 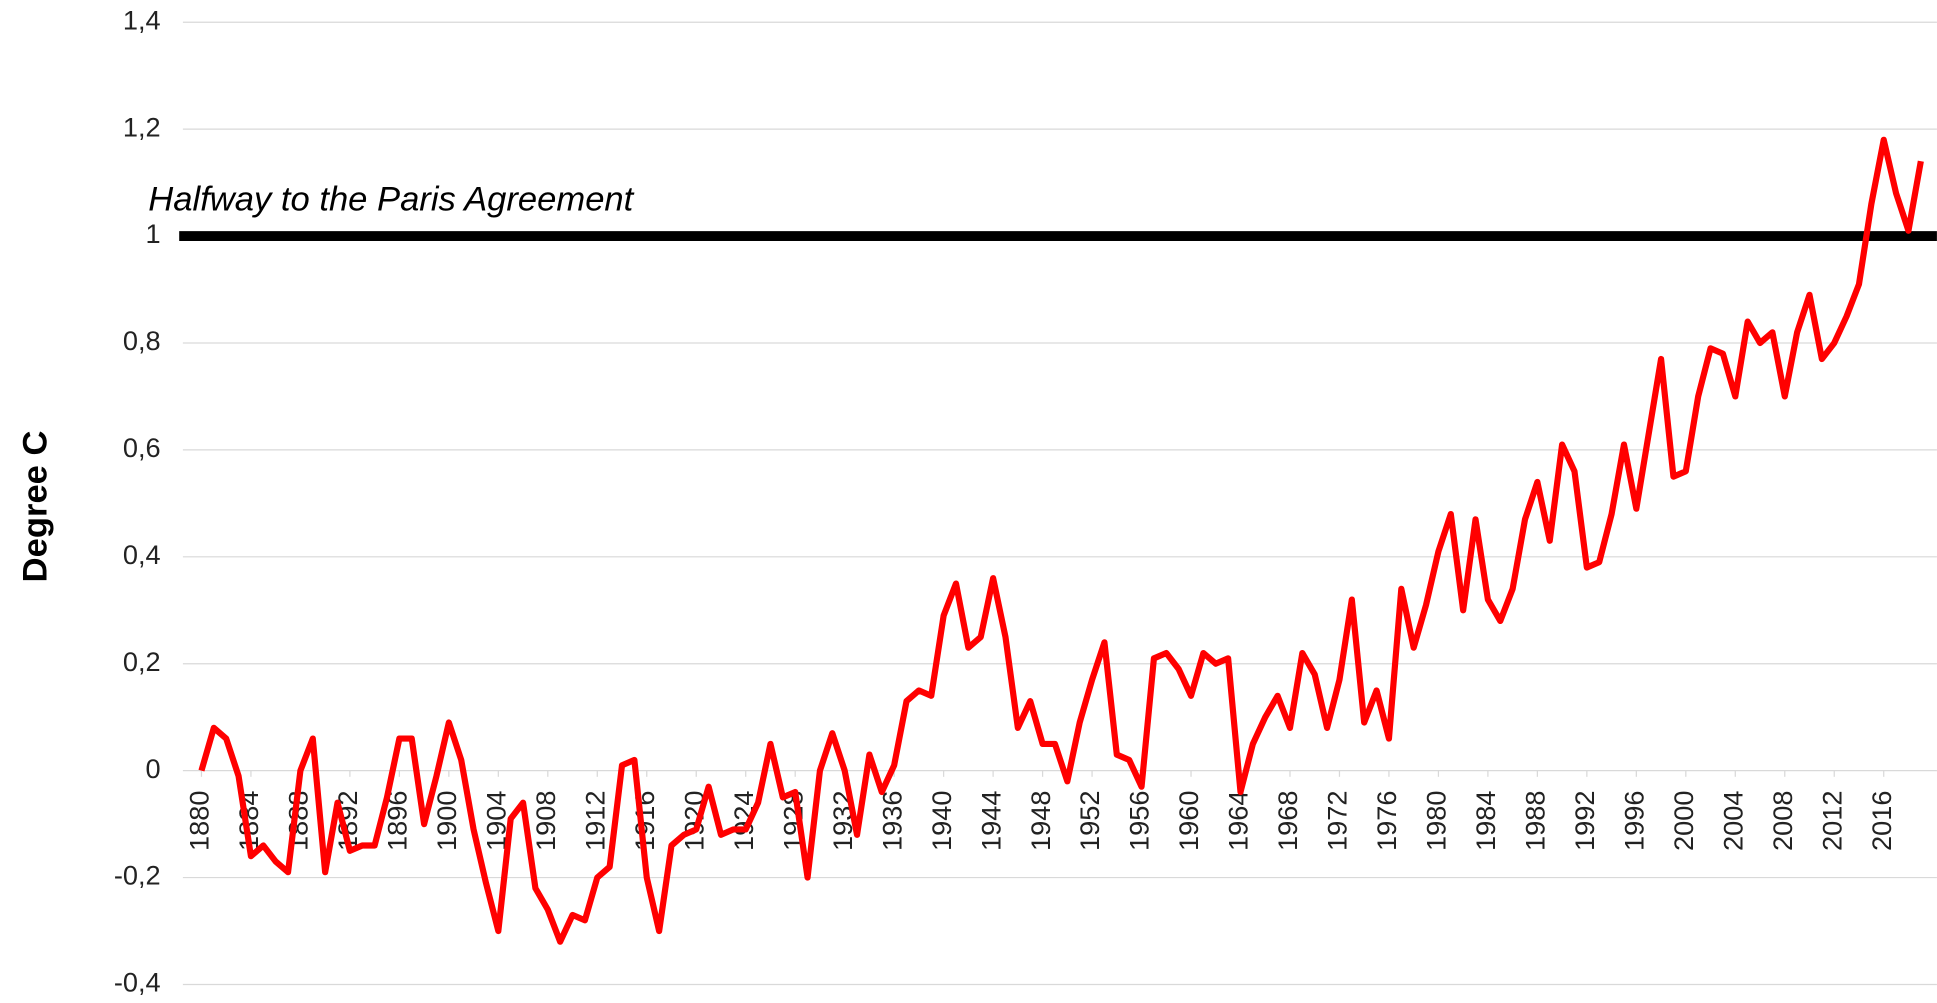 I want to click on x-tick-label: 1908, so click(x=545, y=821).